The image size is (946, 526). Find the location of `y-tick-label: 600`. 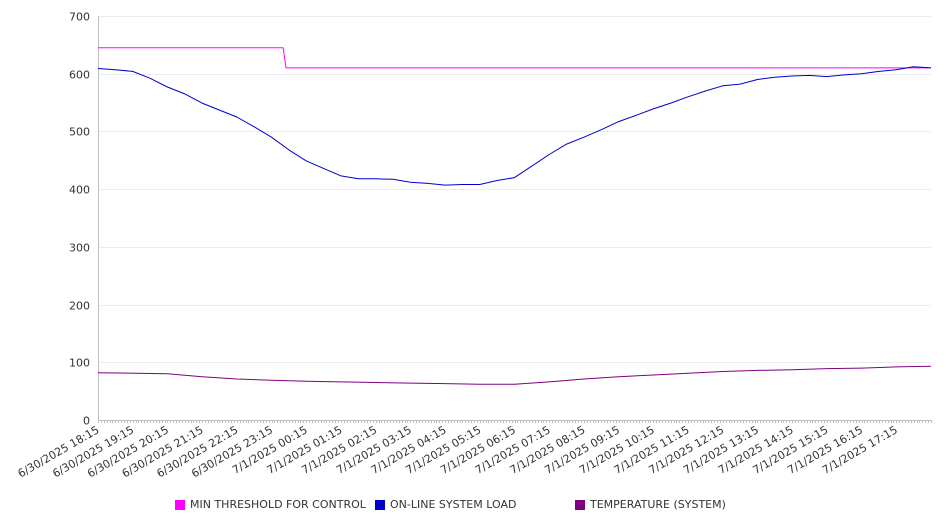

y-tick-label: 600 is located at coordinates (79, 75).